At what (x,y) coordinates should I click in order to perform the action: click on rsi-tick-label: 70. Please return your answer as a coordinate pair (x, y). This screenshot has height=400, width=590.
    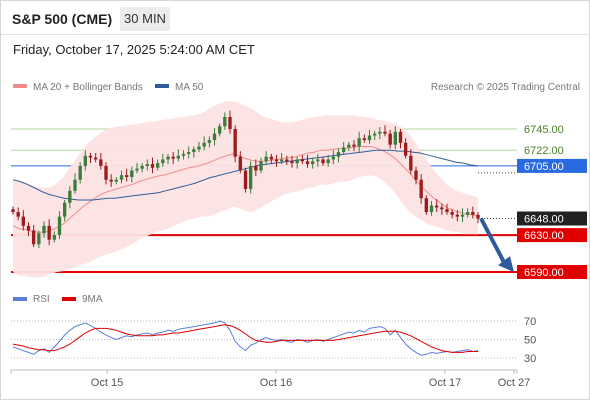
    Looking at the image, I should click on (530, 322).